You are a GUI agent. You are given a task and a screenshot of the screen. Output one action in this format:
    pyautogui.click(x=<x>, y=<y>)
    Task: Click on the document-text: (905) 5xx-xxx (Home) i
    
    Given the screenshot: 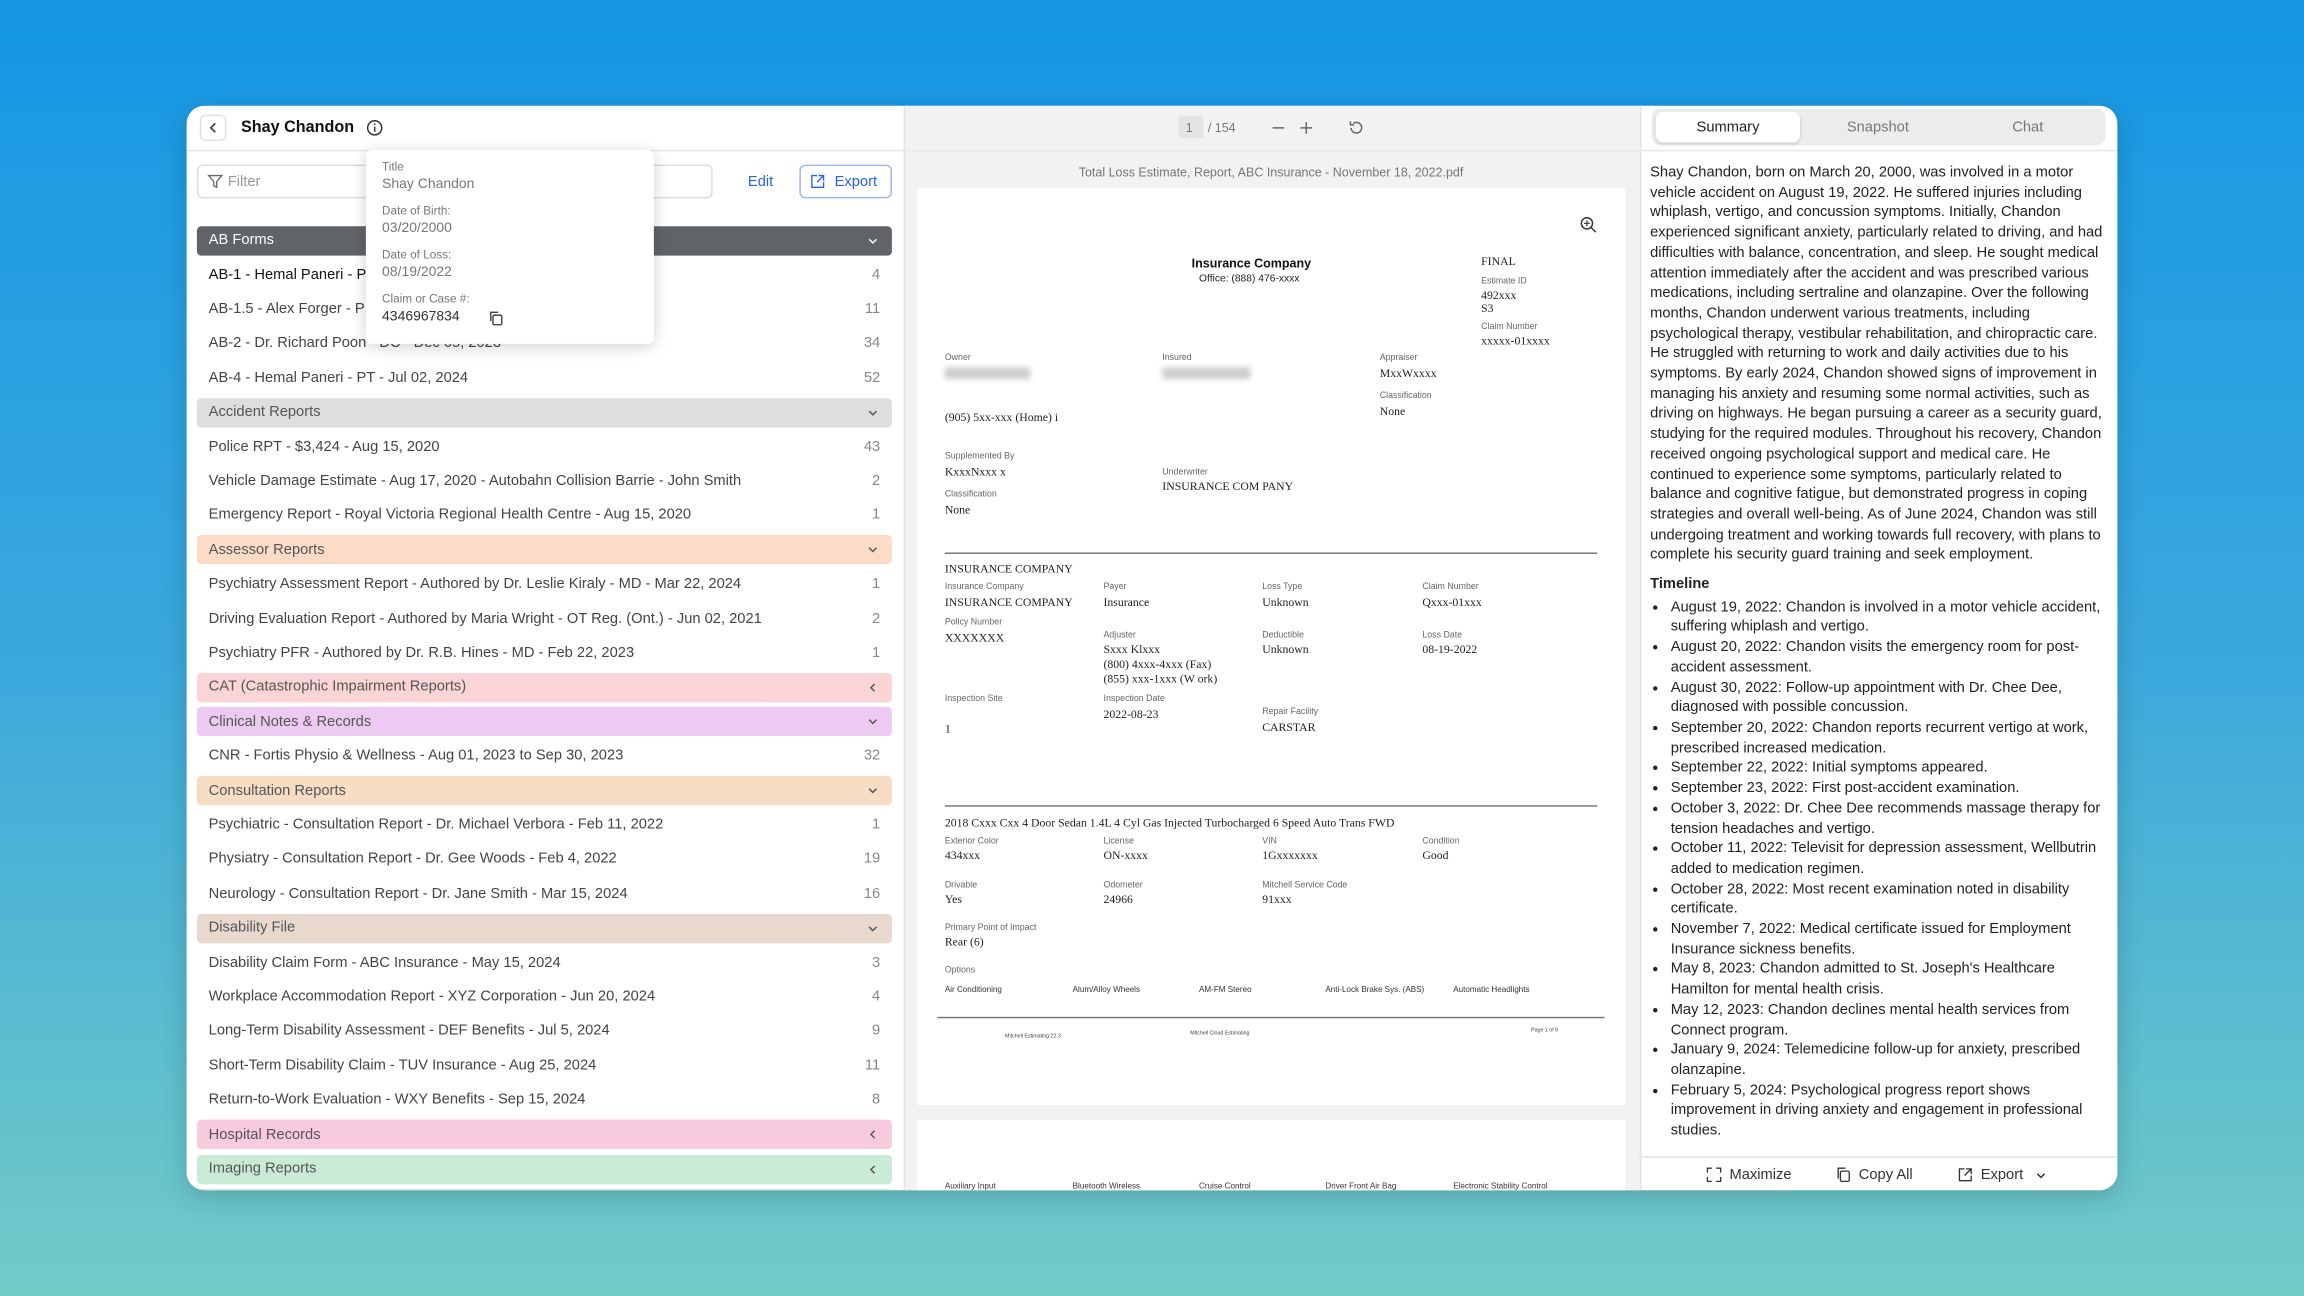 What is the action you would take?
    pyautogui.click(x=1001, y=417)
    